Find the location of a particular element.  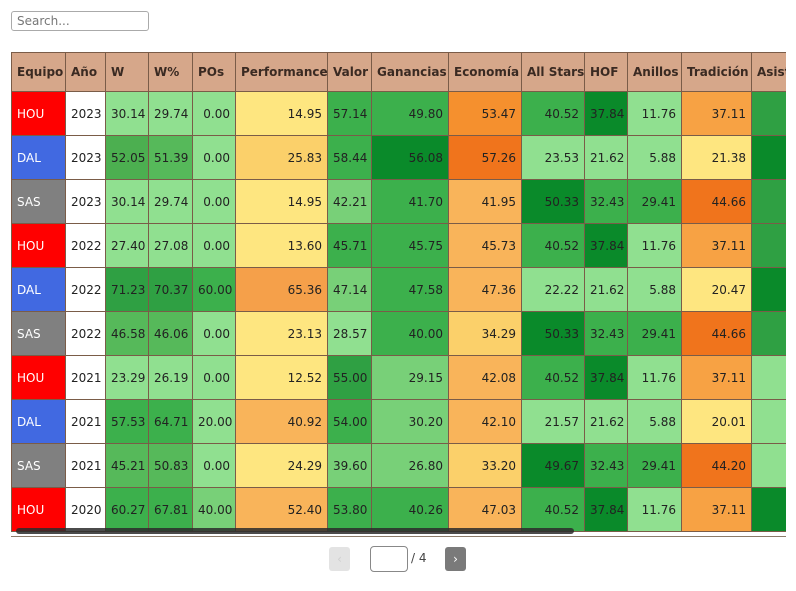

column-header: Performance is located at coordinates (281, 72).